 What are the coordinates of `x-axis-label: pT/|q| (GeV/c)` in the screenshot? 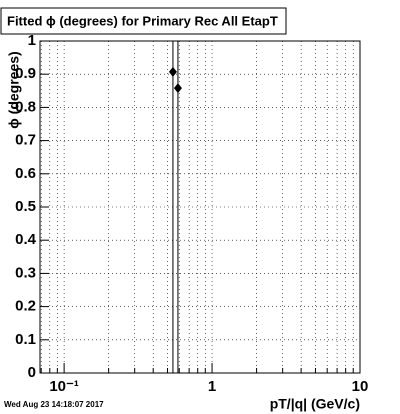 It's located at (315, 404).